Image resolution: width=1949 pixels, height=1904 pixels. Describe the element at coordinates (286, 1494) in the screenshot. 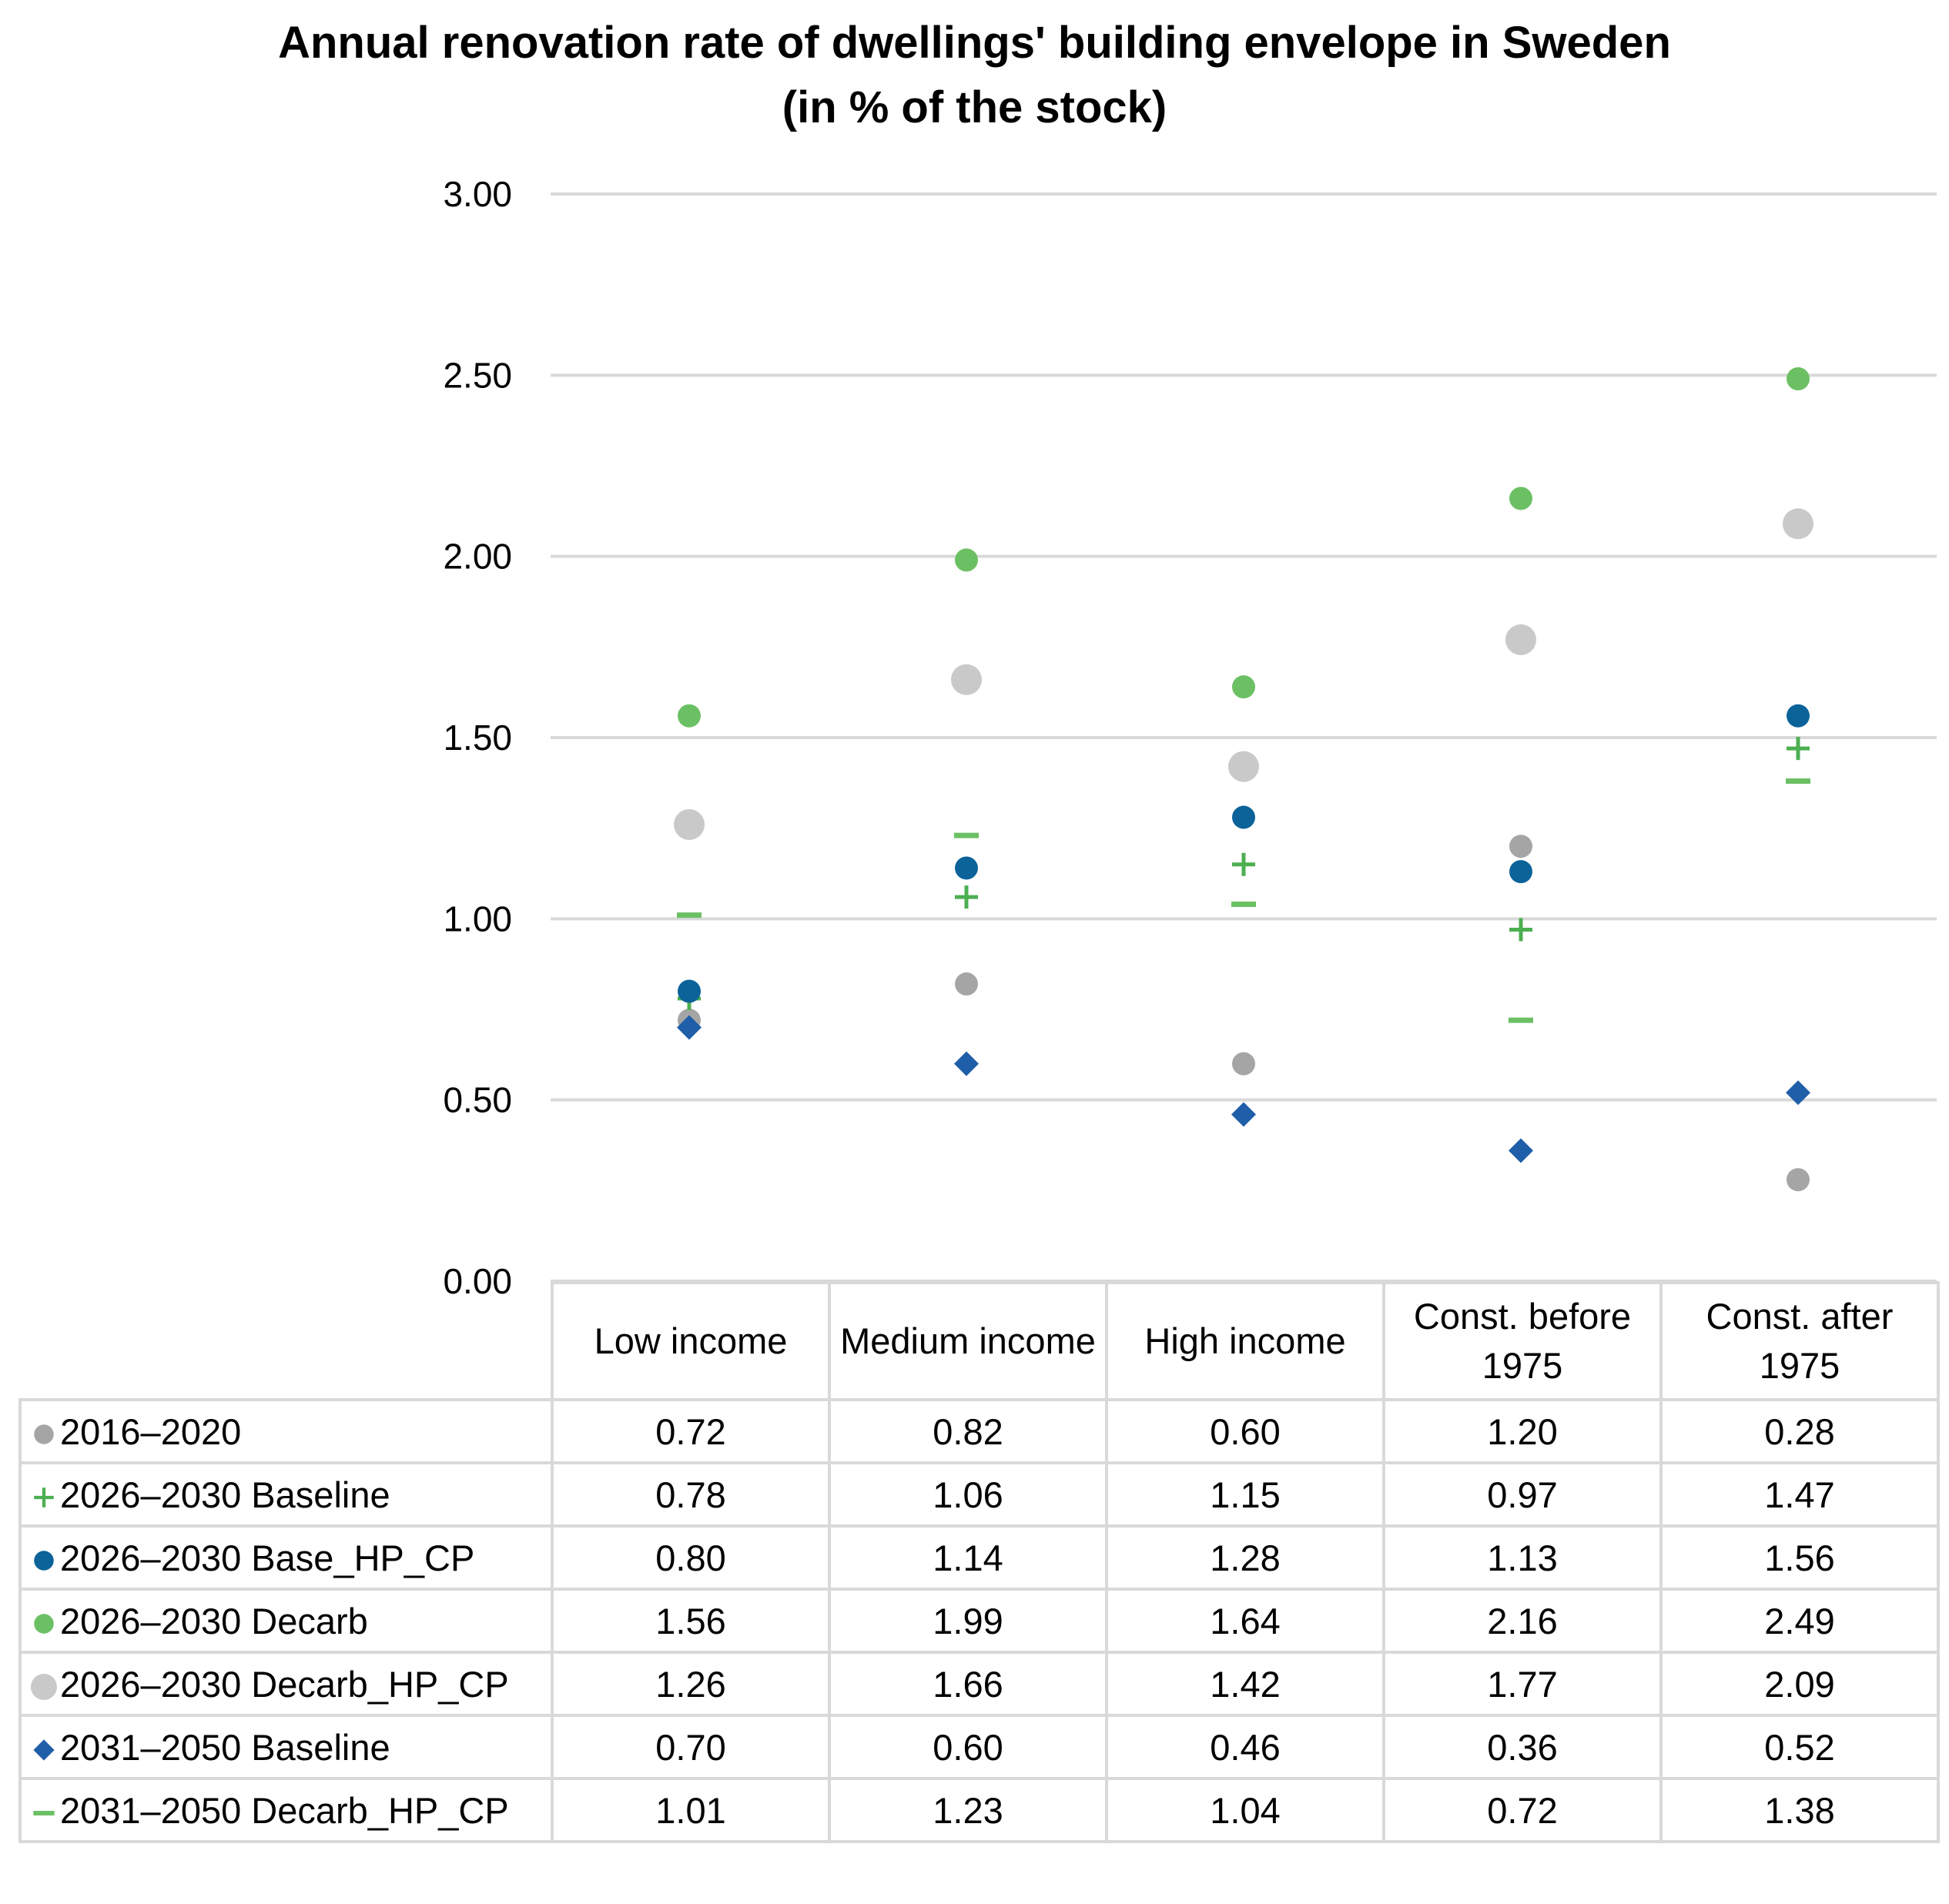

I see `legend-cell: 2026–2030 Baseline` at that location.